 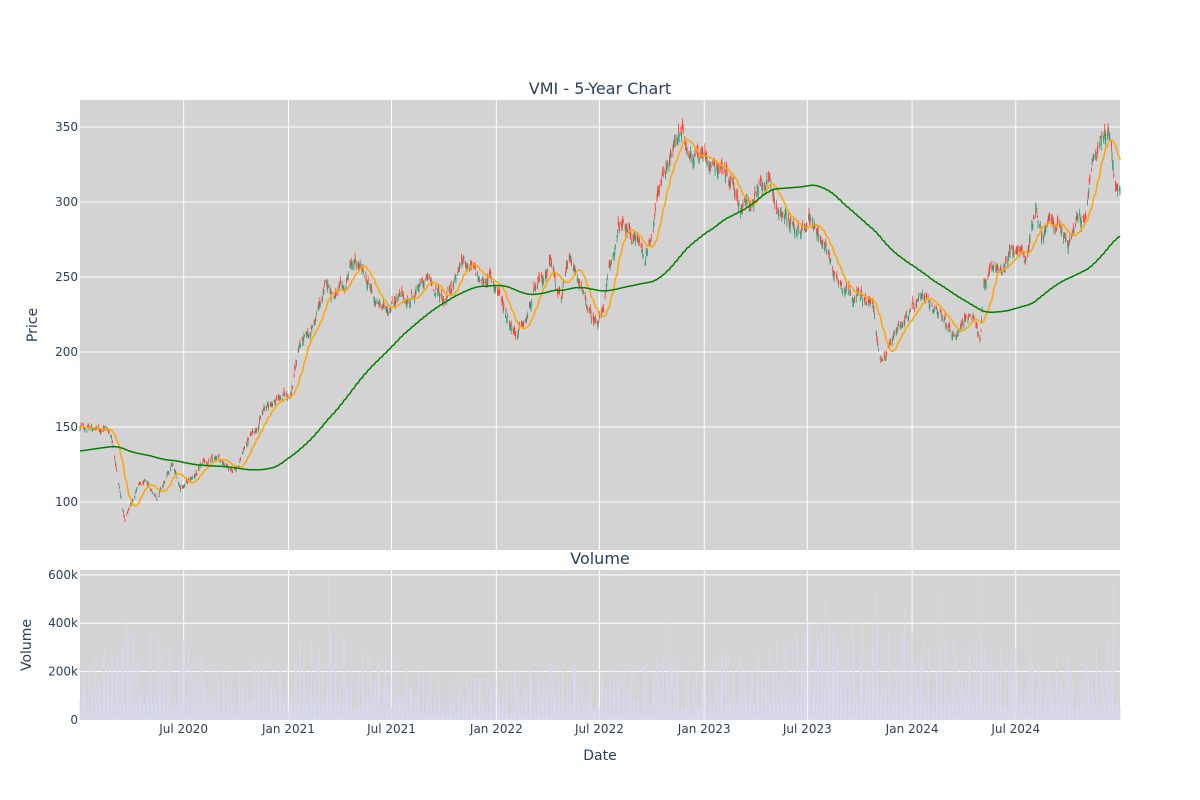 What do you see at coordinates (63, 623) in the screenshot?
I see `volume-y-tick-label: 400k` at bounding box center [63, 623].